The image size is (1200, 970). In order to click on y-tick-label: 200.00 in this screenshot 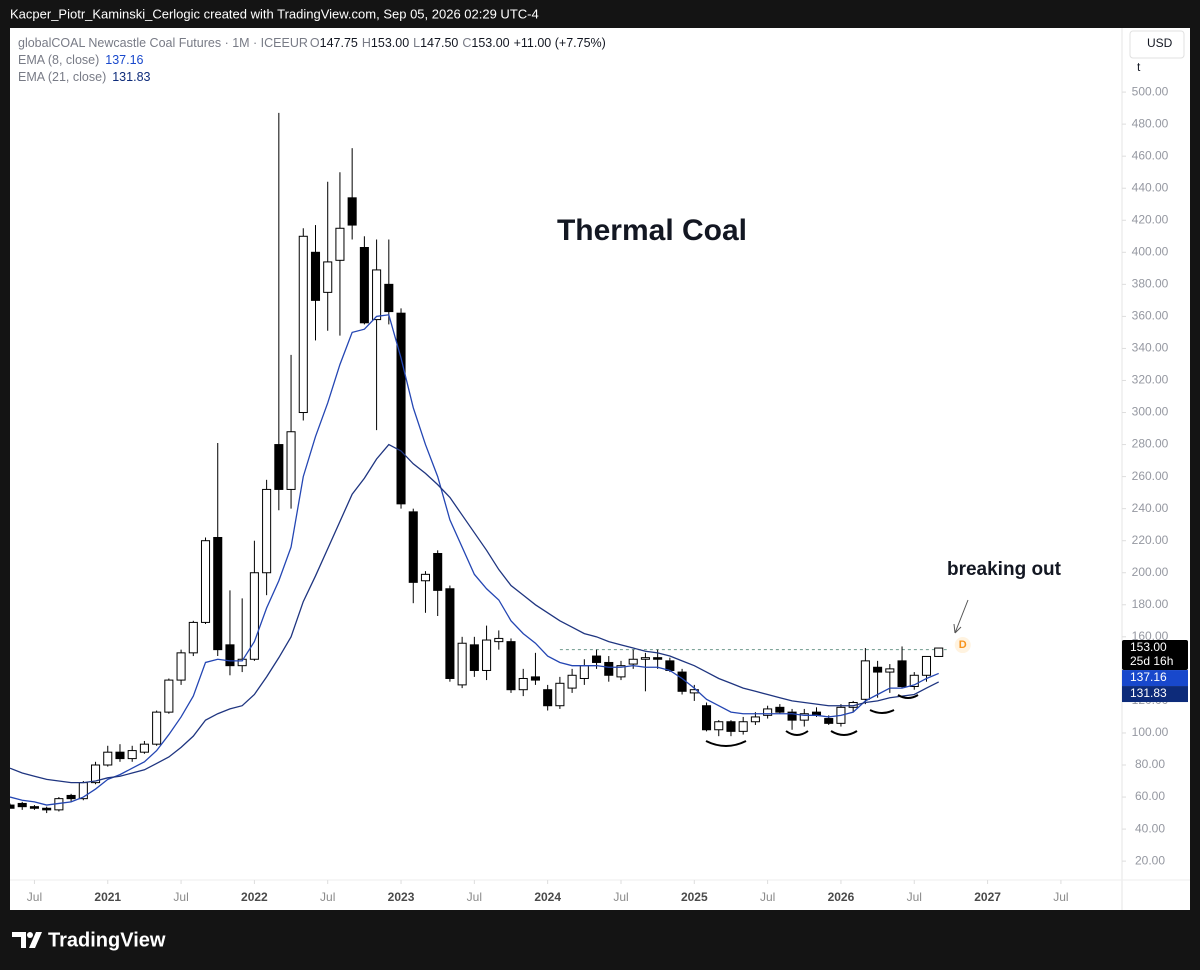, I will do `click(1150, 572)`.